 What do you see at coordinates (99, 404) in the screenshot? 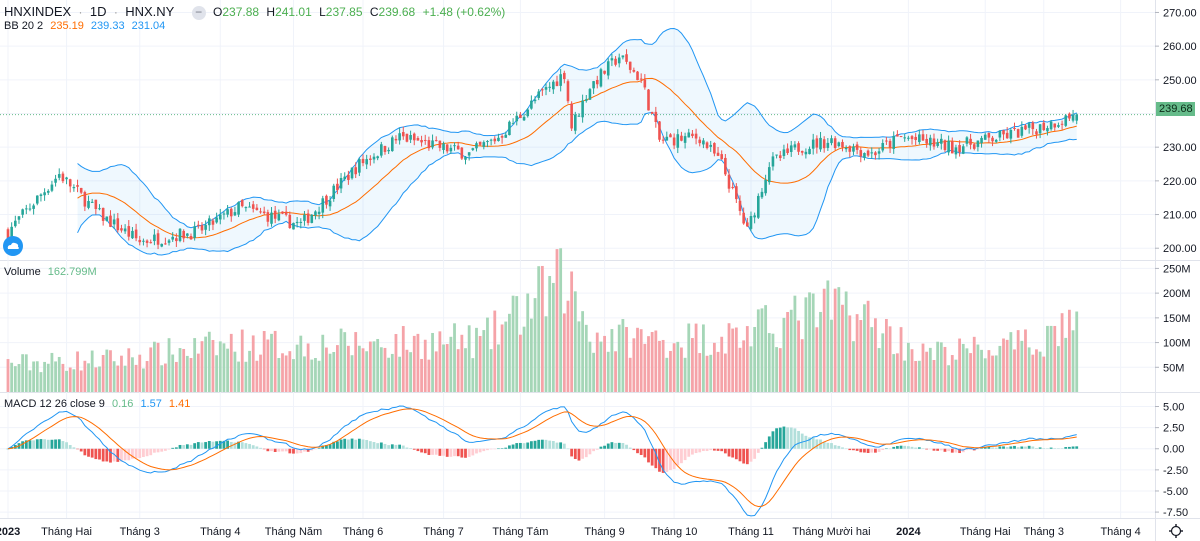
I see `macd-legend: MACD 12 26 close 9 0.16 1.57 1.41` at bounding box center [99, 404].